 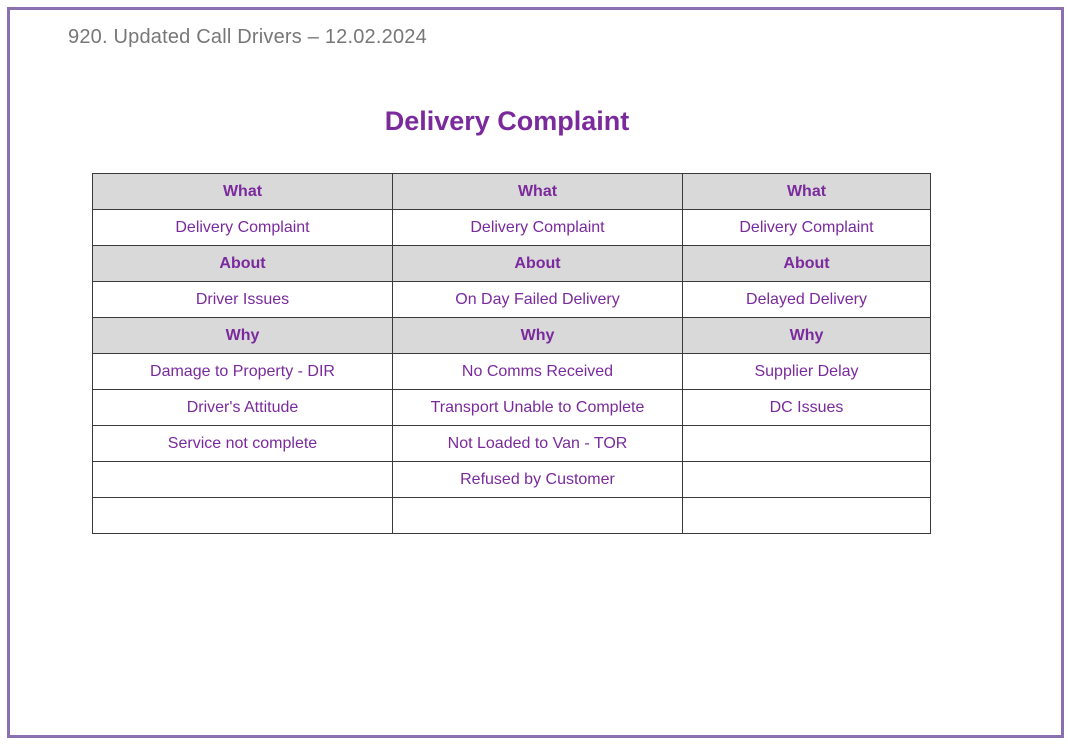 I want to click on table-row-why-header: Why Why Why, so click(x=511, y=335).